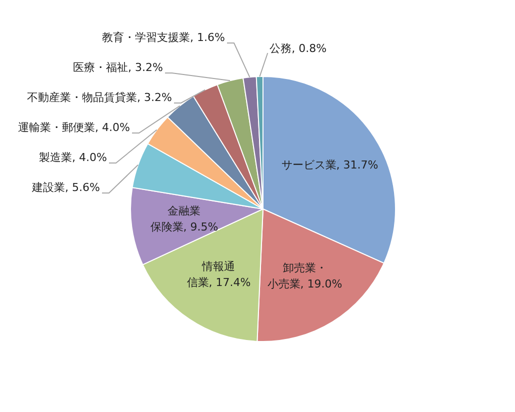 The image size is (515, 412). What do you see at coordinates (65, 187) in the screenshot?
I see `slice-label: 建設業, 5.6%` at bounding box center [65, 187].